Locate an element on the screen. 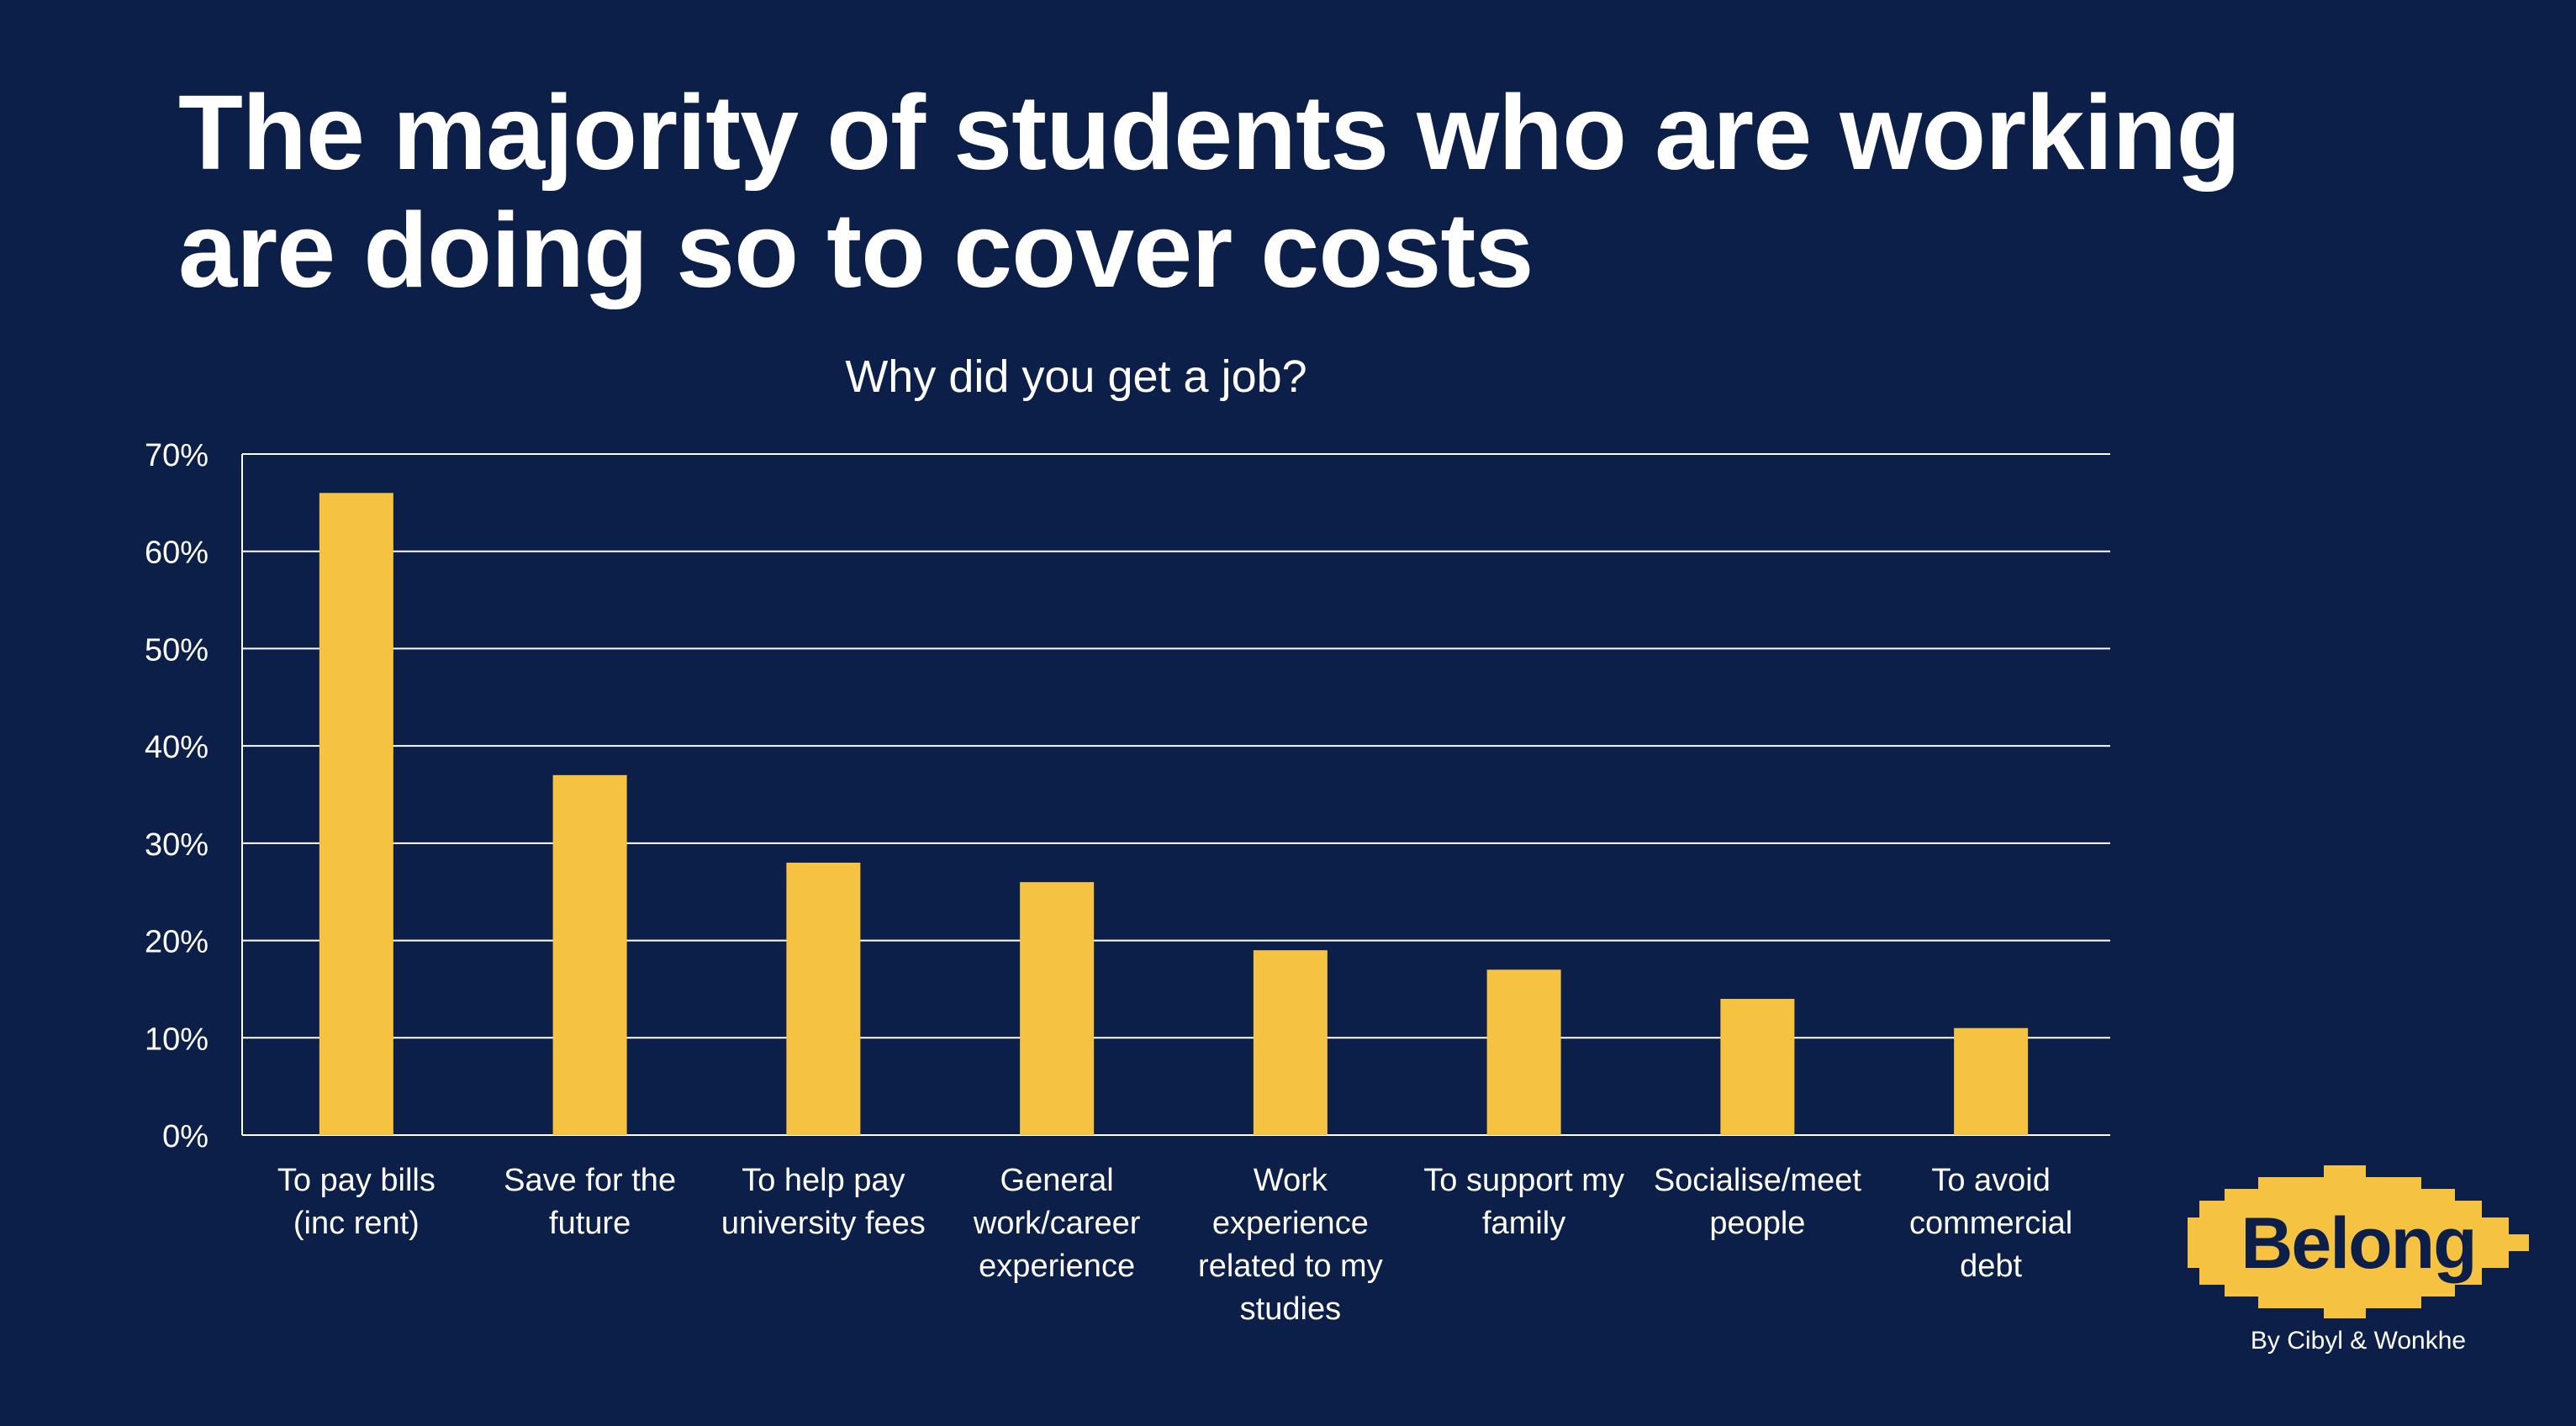  headline-line-2: are doing so to cover costs is located at coordinates (855, 250).